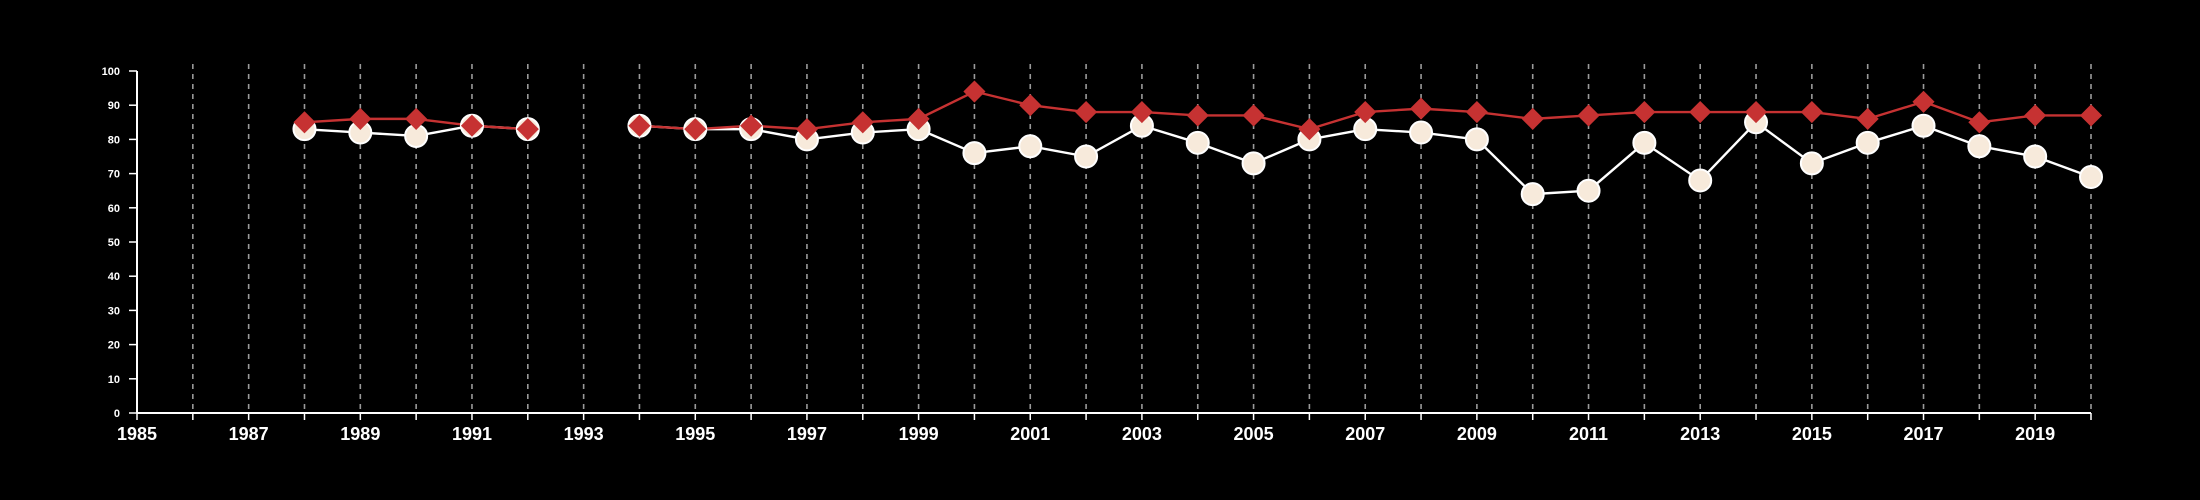 The width and height of the screenshot is (2200, 500). I want to click on series-2-point-2018, so click(1979, 122).